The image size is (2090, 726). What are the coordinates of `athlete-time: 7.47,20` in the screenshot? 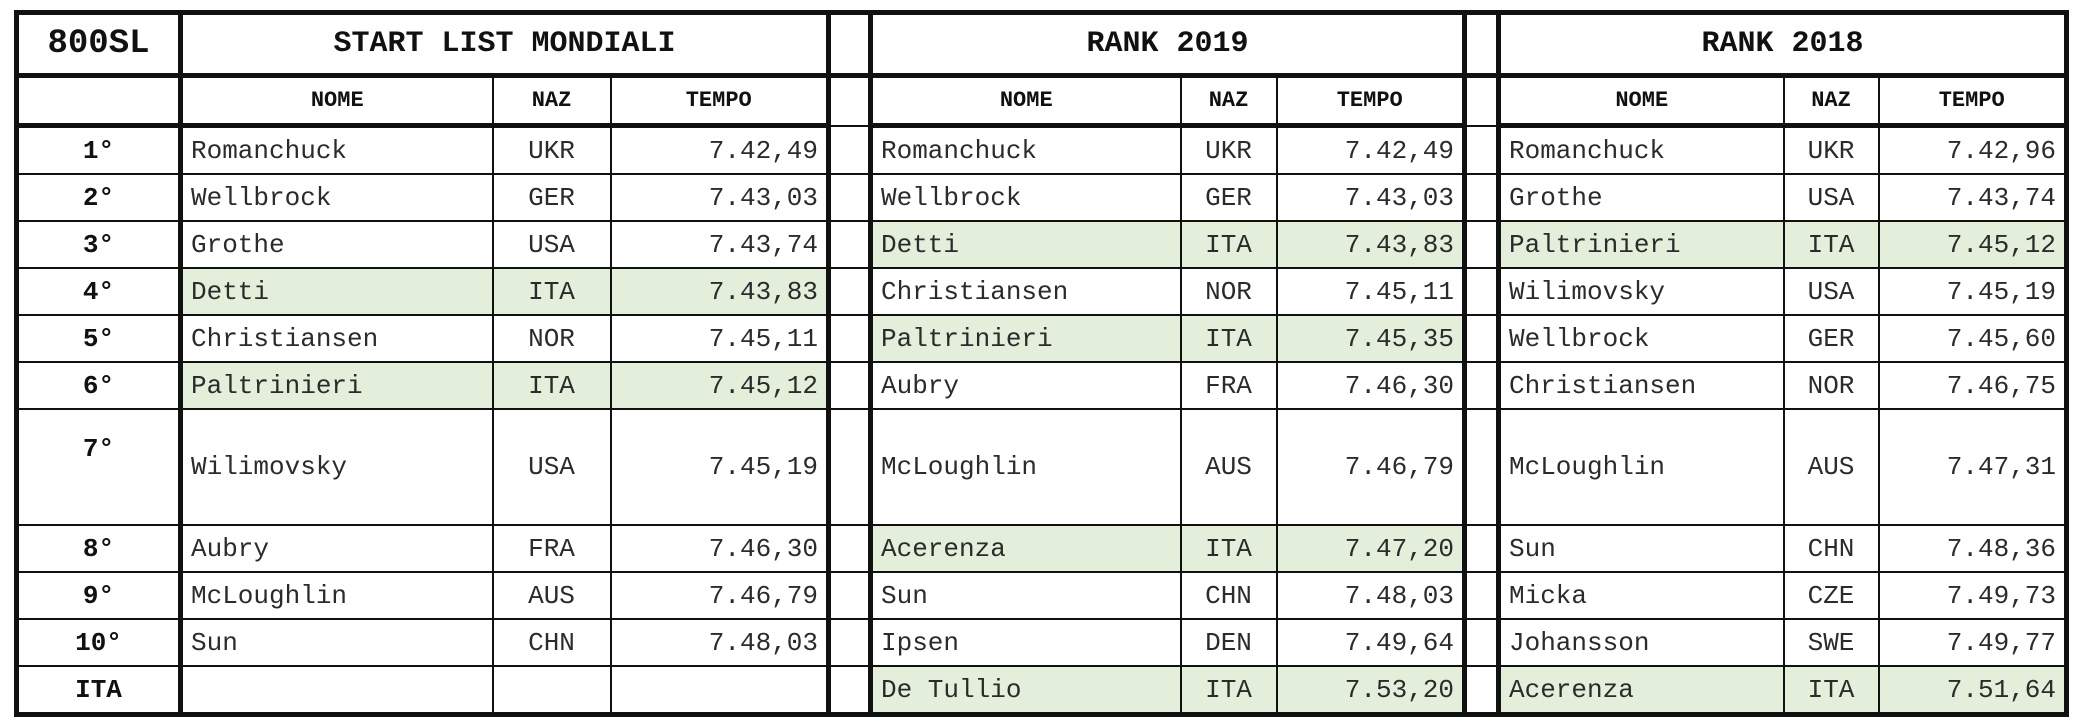 It's located at (1371, 548).